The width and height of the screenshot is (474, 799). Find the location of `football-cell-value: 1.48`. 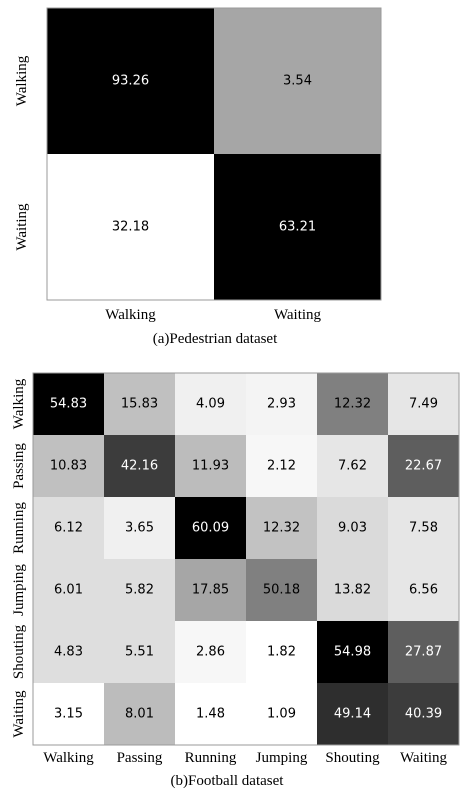

football-cell-value: 1.48 is located at coordinates (210, 714).